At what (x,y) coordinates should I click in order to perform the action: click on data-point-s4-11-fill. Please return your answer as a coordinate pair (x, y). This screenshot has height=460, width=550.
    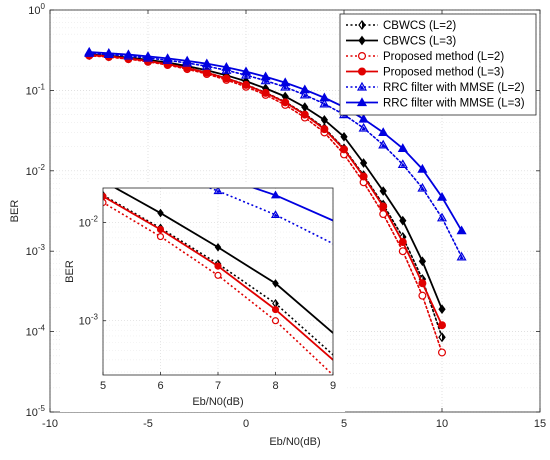
    Looking at the image, I should click on (304, 95).